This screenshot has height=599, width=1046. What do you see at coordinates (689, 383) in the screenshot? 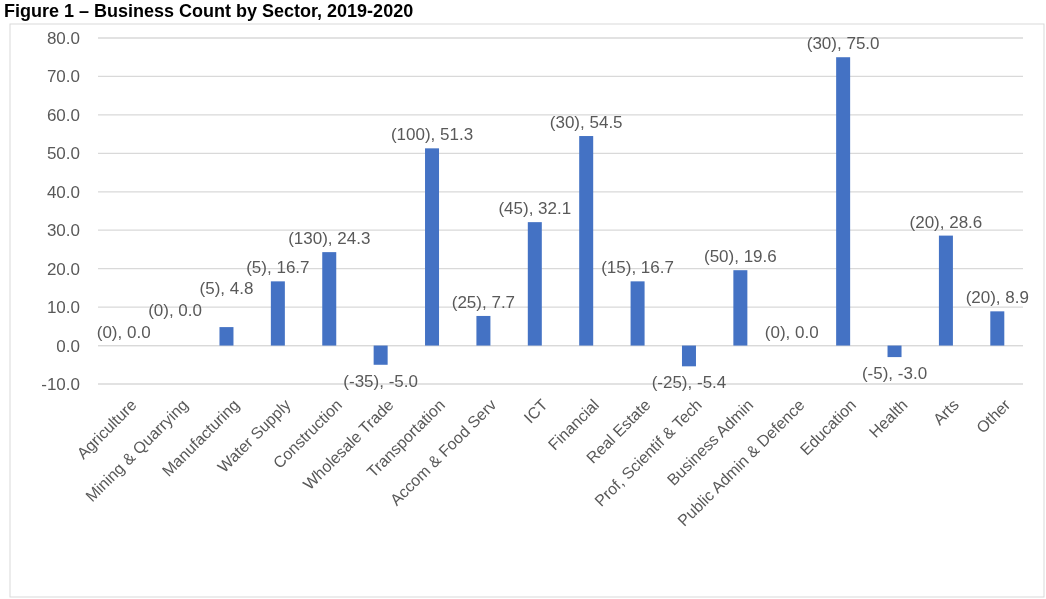
I see `data-label: (-25), -5.4` at bounding box center [689, 383].